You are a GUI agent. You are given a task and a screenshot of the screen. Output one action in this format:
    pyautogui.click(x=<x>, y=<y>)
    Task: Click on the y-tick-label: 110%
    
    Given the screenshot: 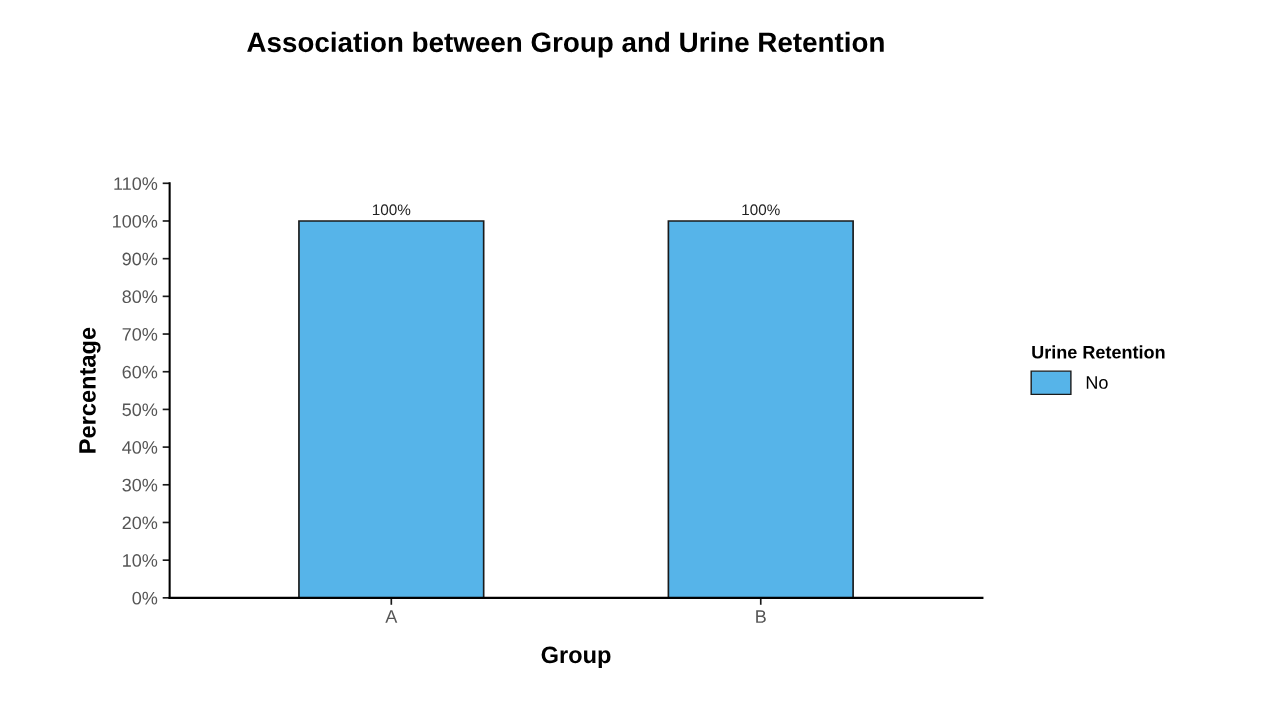 What is the action you would take?
    pyautogui.click(x=136, y=184)
    